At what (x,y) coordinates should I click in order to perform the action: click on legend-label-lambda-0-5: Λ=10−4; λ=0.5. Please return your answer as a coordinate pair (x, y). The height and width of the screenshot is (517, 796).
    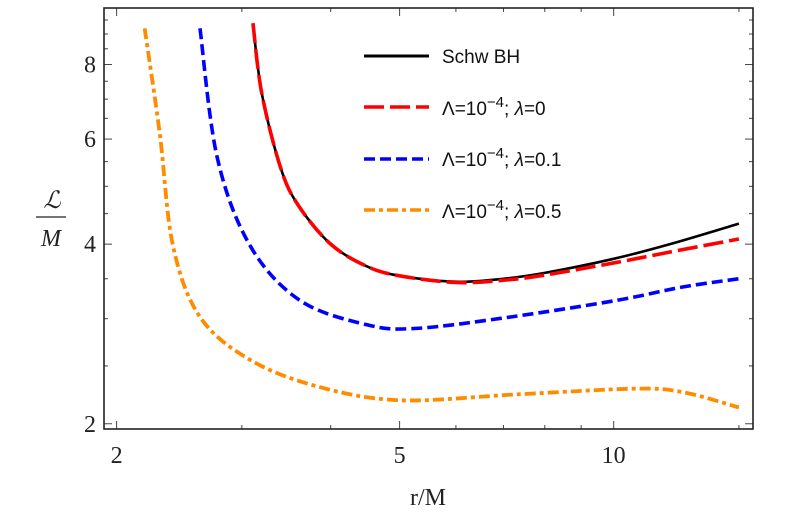
    Looking at the image, I should click on (501, 210).